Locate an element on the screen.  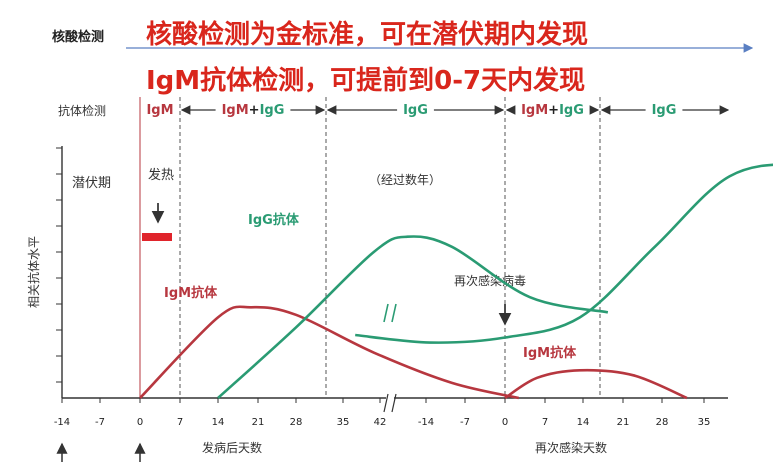
y-axis-label: 相关抗体水平 is located at coordinates (33, 272).